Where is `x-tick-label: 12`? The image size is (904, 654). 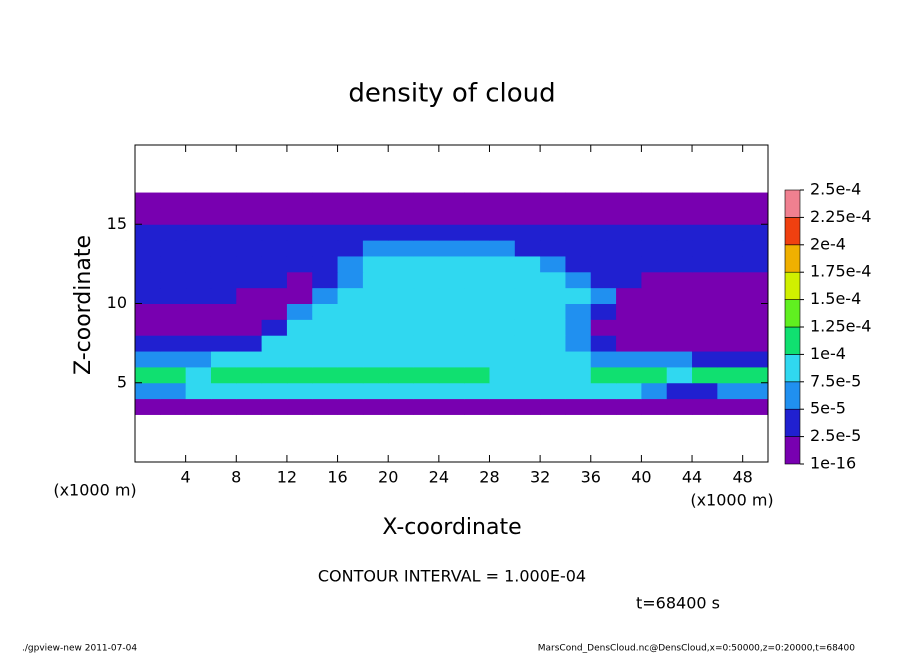 x-tick-label: 12 is located at coordinates (287, 477).